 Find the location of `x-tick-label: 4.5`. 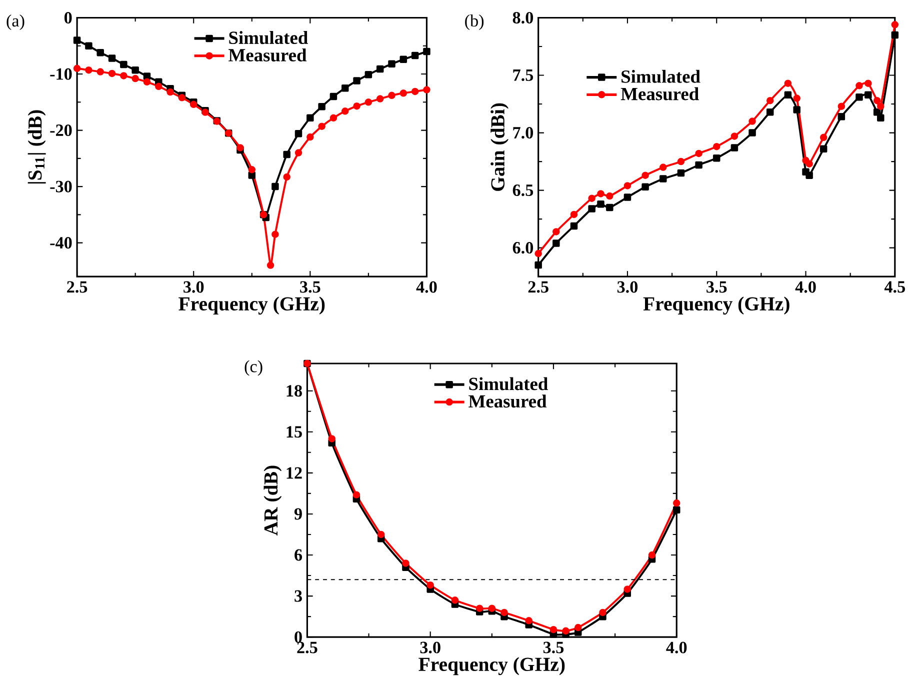

x-tick-label: 4.5 is located at coordinates (894, 287).